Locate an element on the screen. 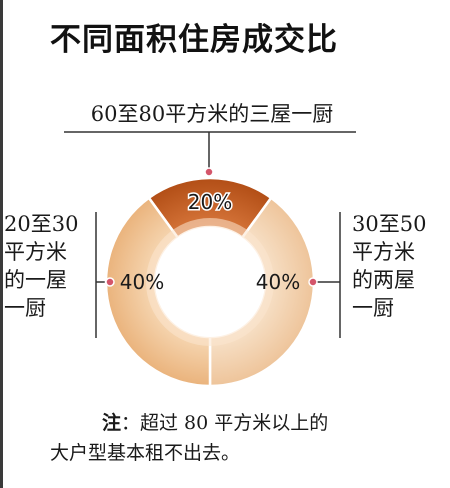 The height and width of the screenshot is (488, 450). donut-hole is located at coordinates (210, 282).